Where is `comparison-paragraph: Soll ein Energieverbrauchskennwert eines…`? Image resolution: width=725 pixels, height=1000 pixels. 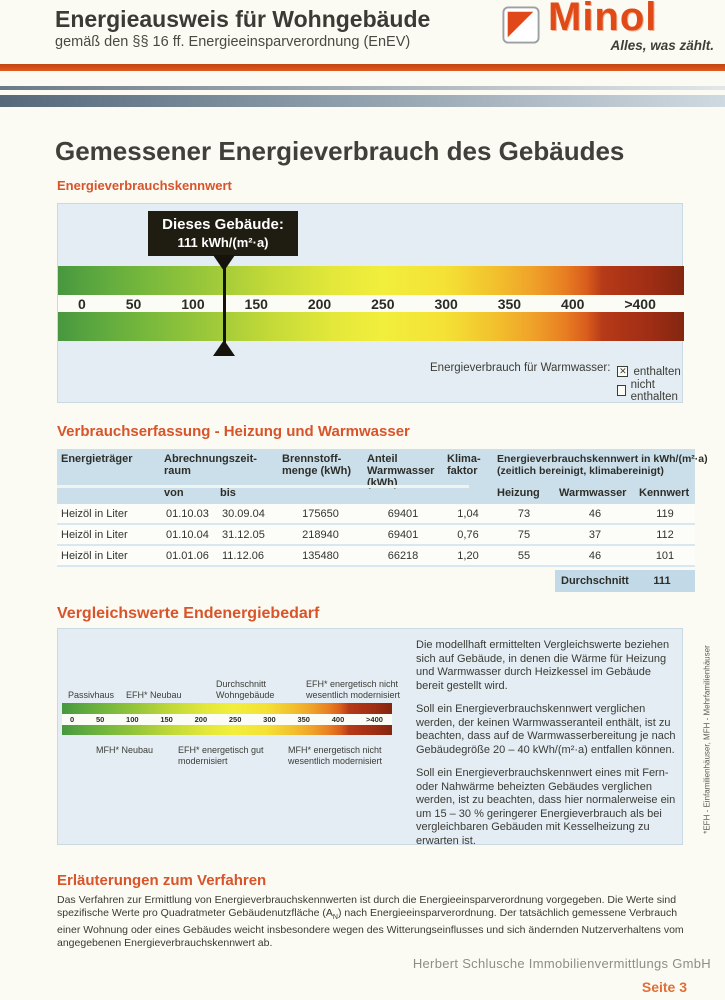
comparison-paragraph: Soll ein Energieverbrauchskennwert eines… is located at coordinates (546, 807).